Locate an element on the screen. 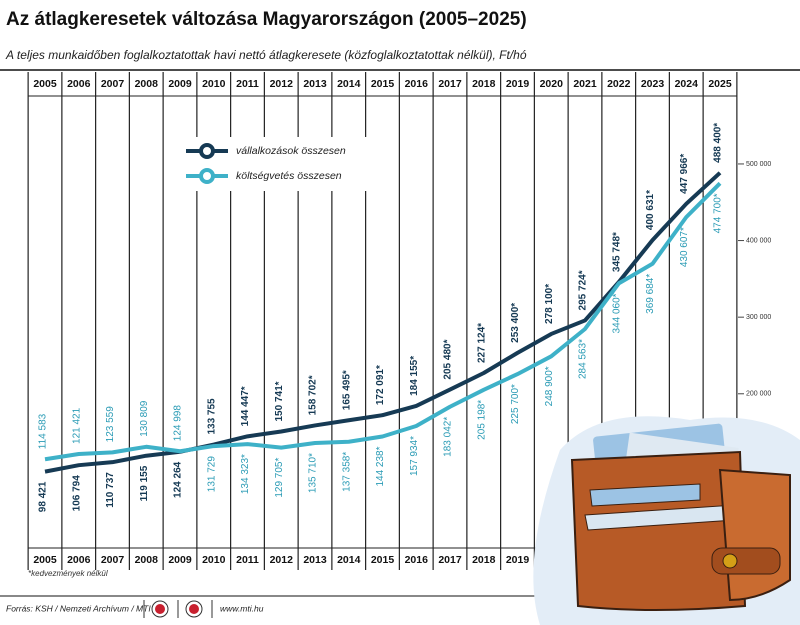  data-label: 369 684* is located at coordinates (650, 294).